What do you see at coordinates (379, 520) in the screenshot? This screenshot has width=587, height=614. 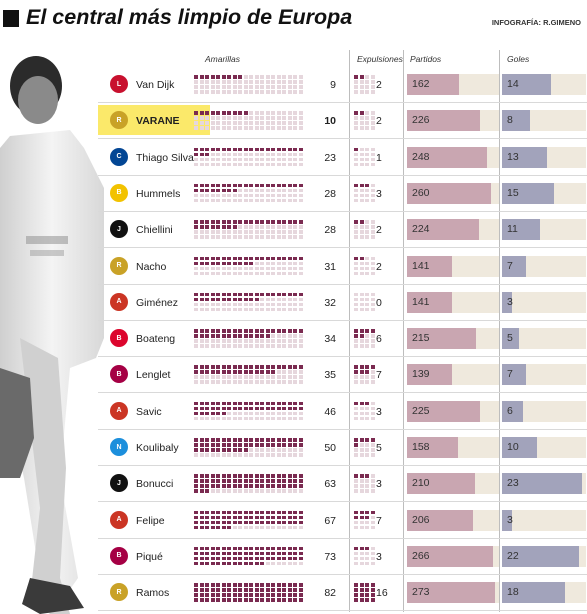 I see `expulsiones-value: 7` at bounding box center [379, 520].